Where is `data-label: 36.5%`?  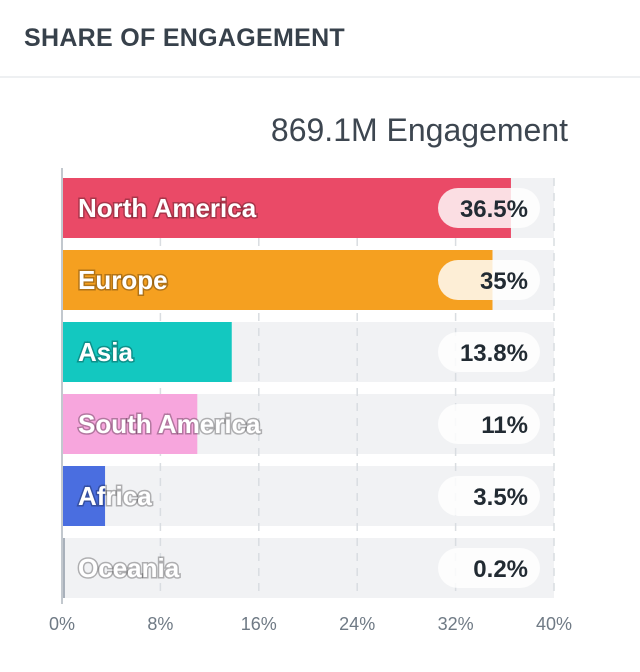 data-label: 36.5% is located at coordinates (494, 209).